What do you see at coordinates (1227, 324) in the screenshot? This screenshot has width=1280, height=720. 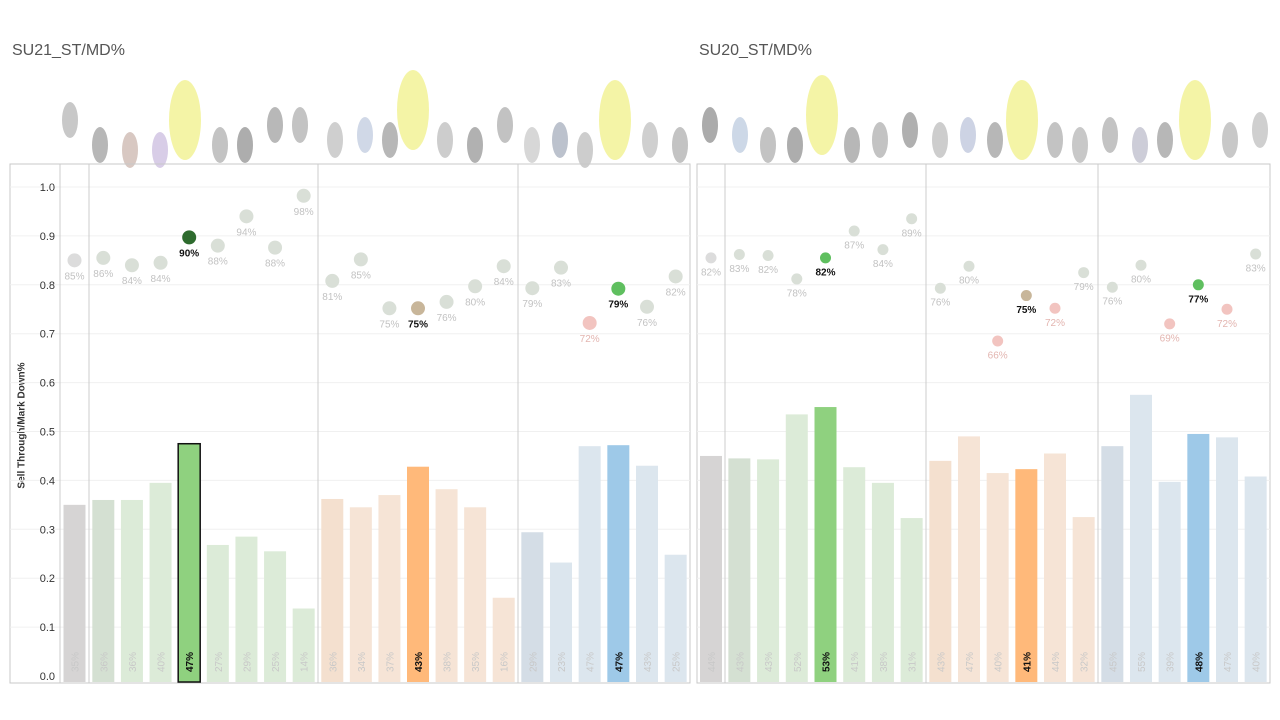 I see `dot-label-p1-g3-4: 72%` at bounding box center [1227, 324].